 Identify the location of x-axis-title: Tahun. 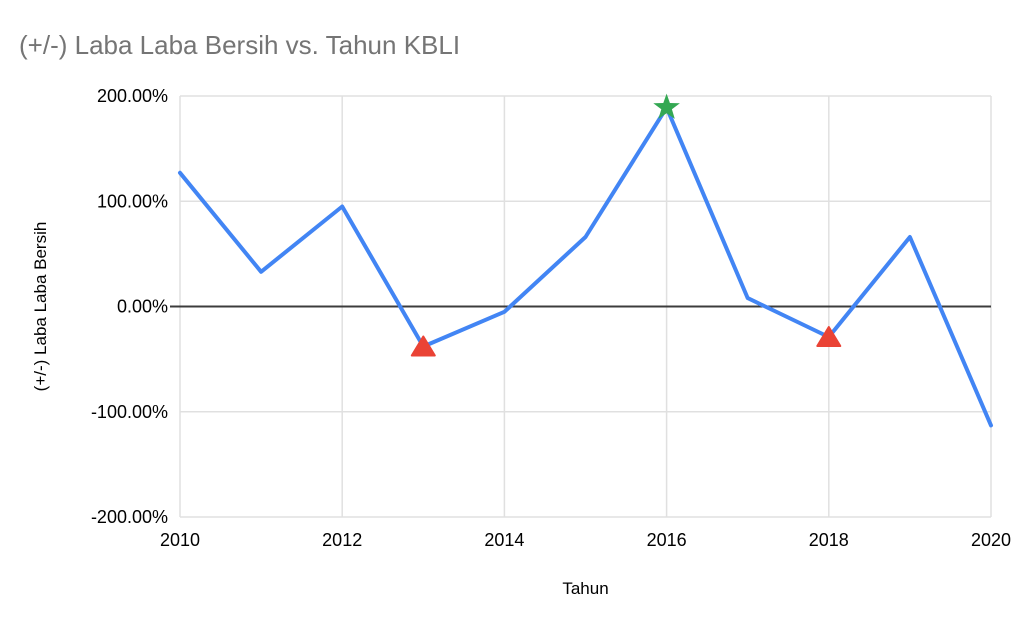
(585, 588).